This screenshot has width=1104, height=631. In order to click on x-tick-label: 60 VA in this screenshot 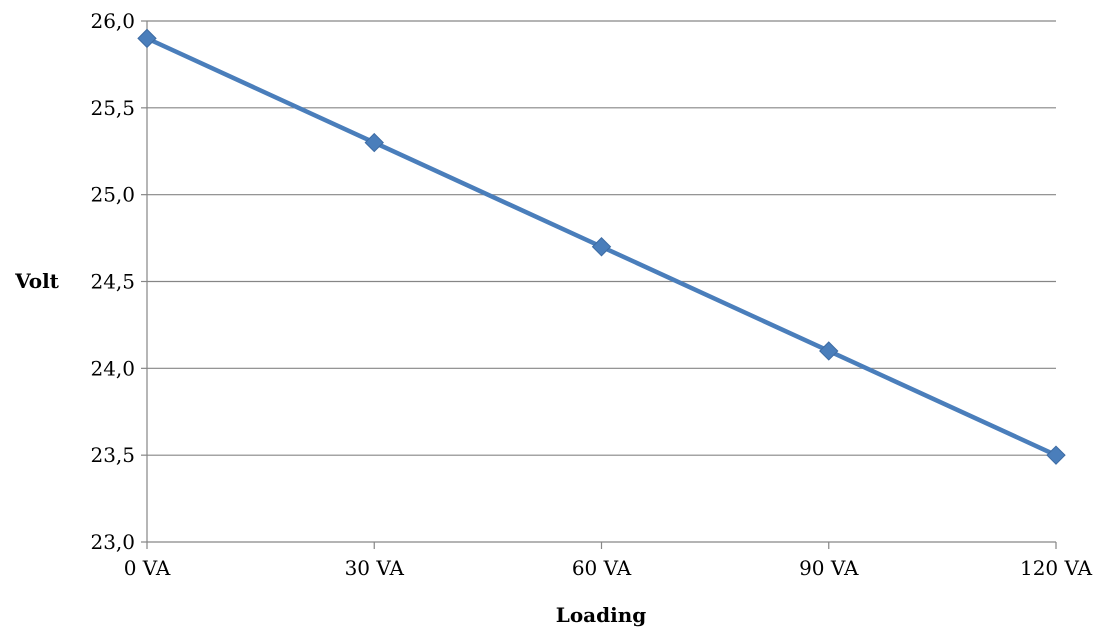, I will do `click(602, 568)`.